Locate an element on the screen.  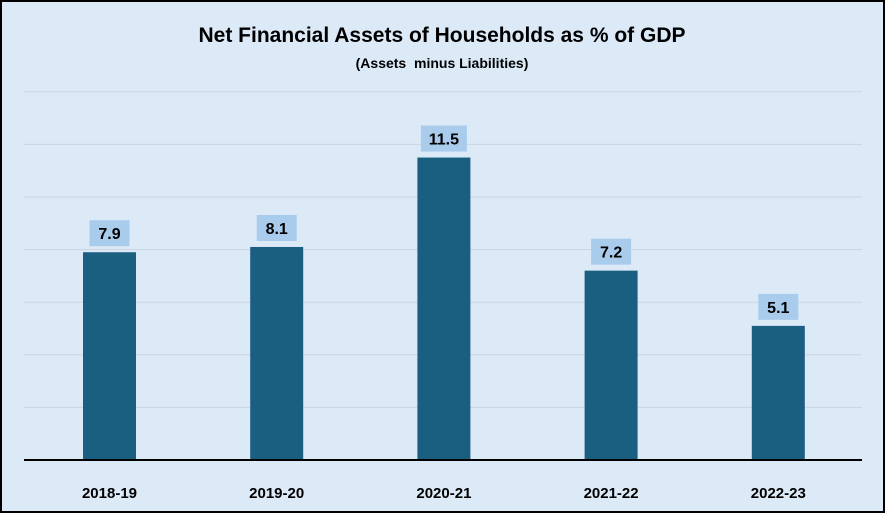
category-label: 2019-20 is located at coordinates (276, 493).